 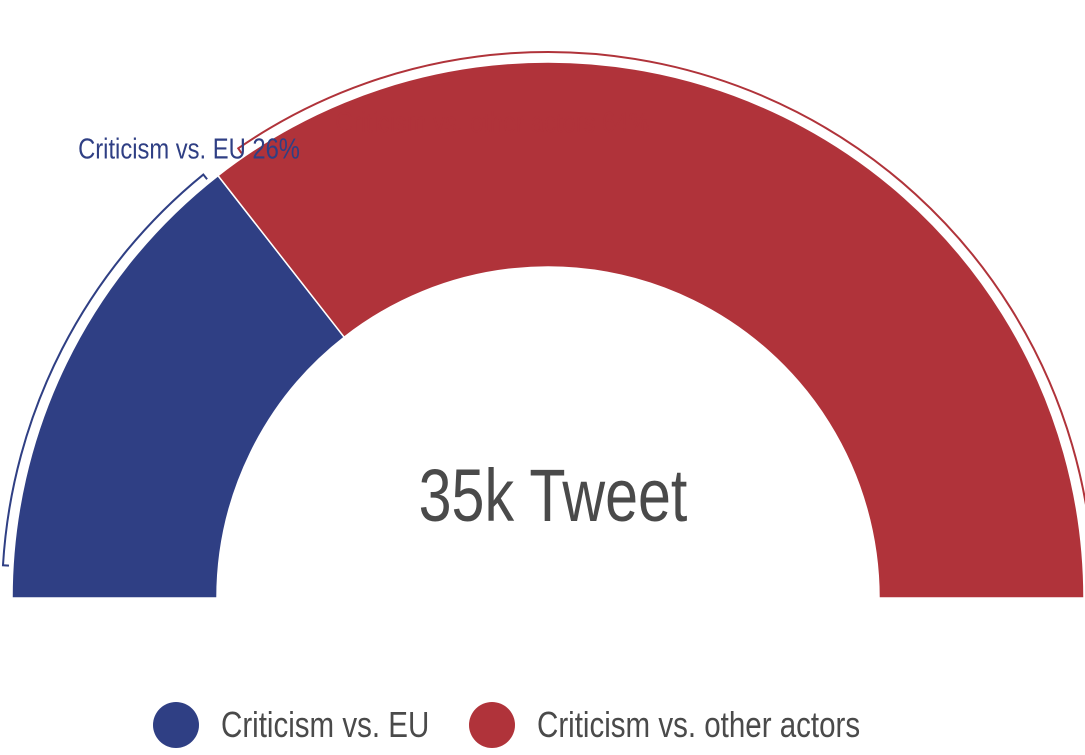 What do you see at coordinates (189, 148) in the screenshot?
I see `slice-label-eu: Criticism vs. EU 26%` at bounding box center [189, 148].